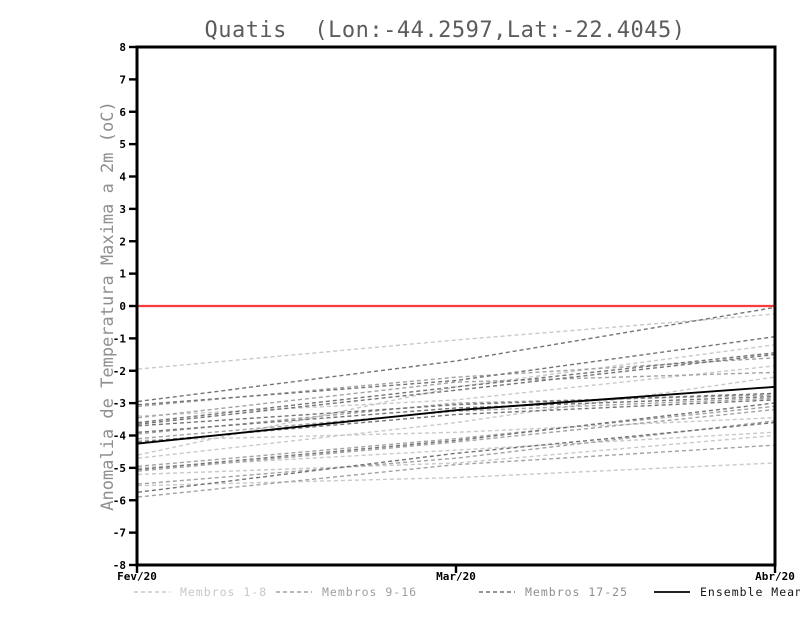  What do you see at coordinates (775, 576) in the screenshot?
I see `x-tick-label-abr20: Abr/20` at bounding box center [775, 576].